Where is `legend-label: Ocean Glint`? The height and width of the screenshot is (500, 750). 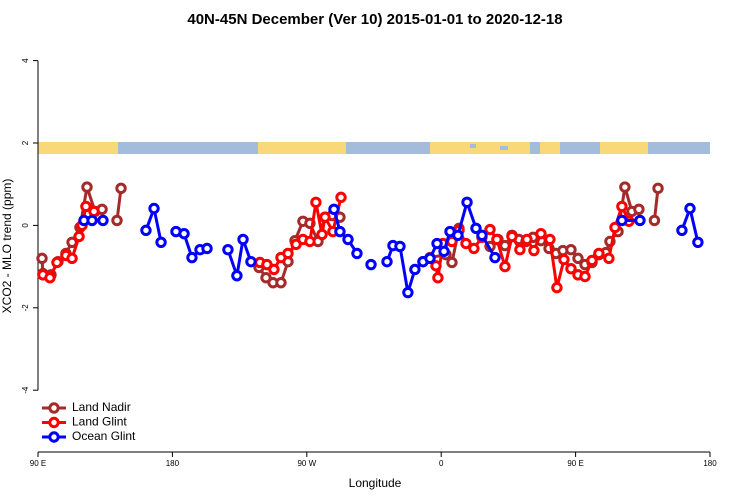 legend-label: Ocean Glint is located at coordinates (104, 436).